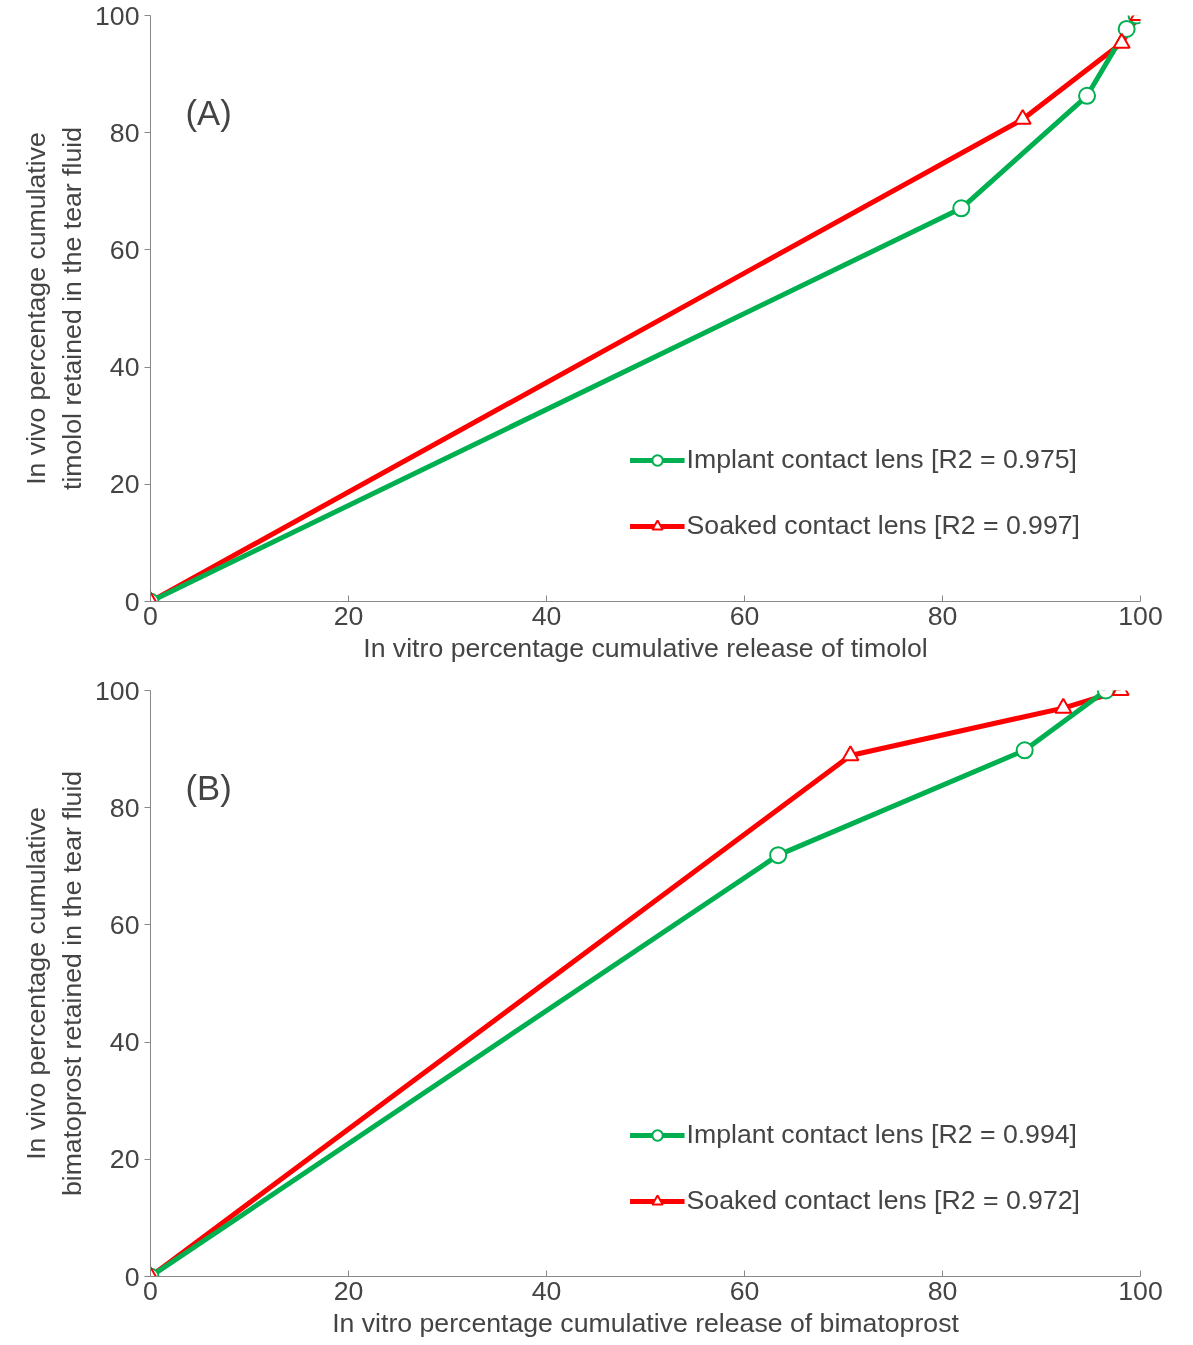  What do you see at coordinates (208, 787) in the screenshot?
I see `annotation: (B)` at bounding box center [208, 787].